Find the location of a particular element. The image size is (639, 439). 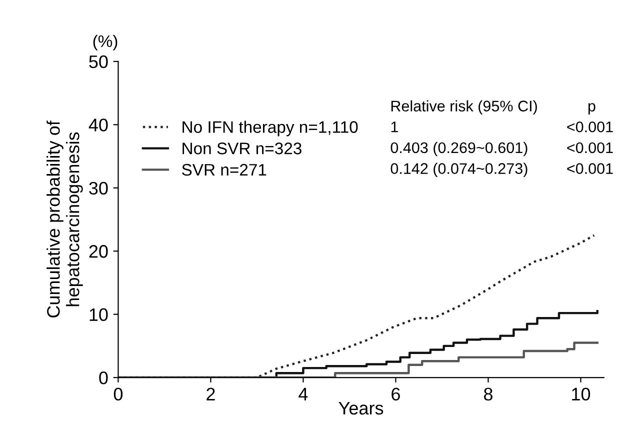

x-tick-label: 10 is located at coordinates (581, 394).